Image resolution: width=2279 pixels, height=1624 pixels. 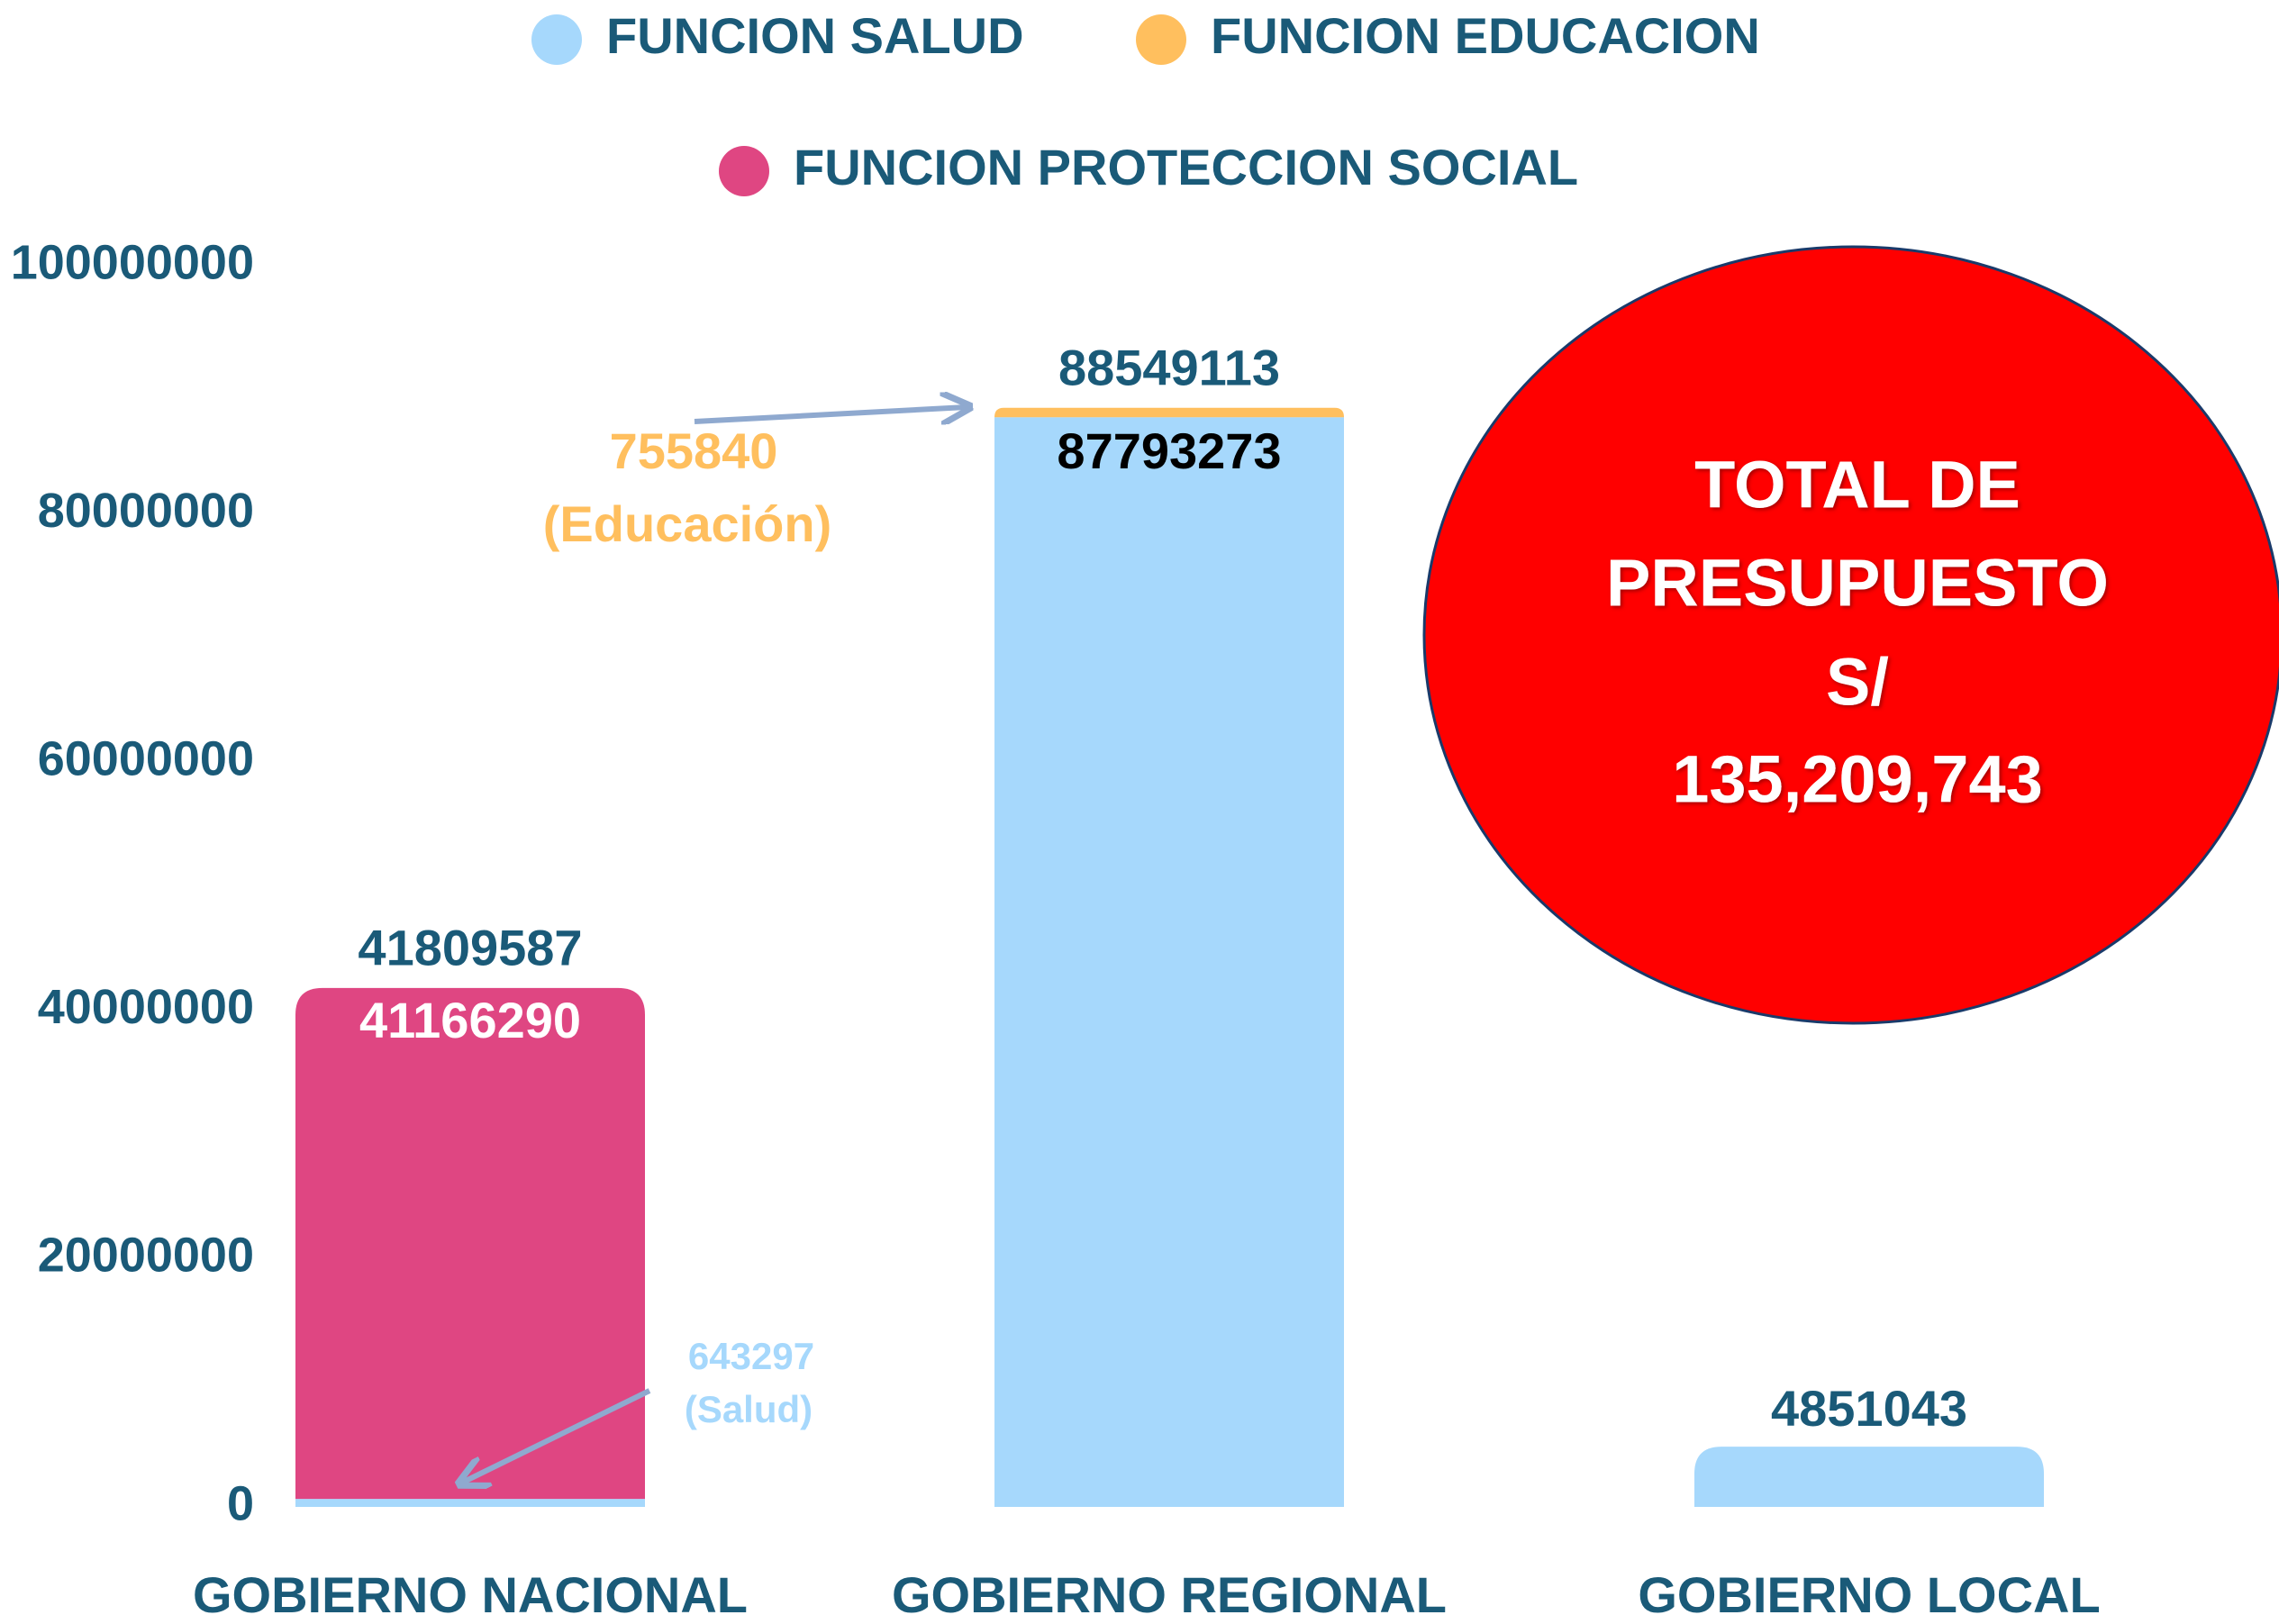 I want to click on y-tick-label: 60000000, so click(x=146, y=758).